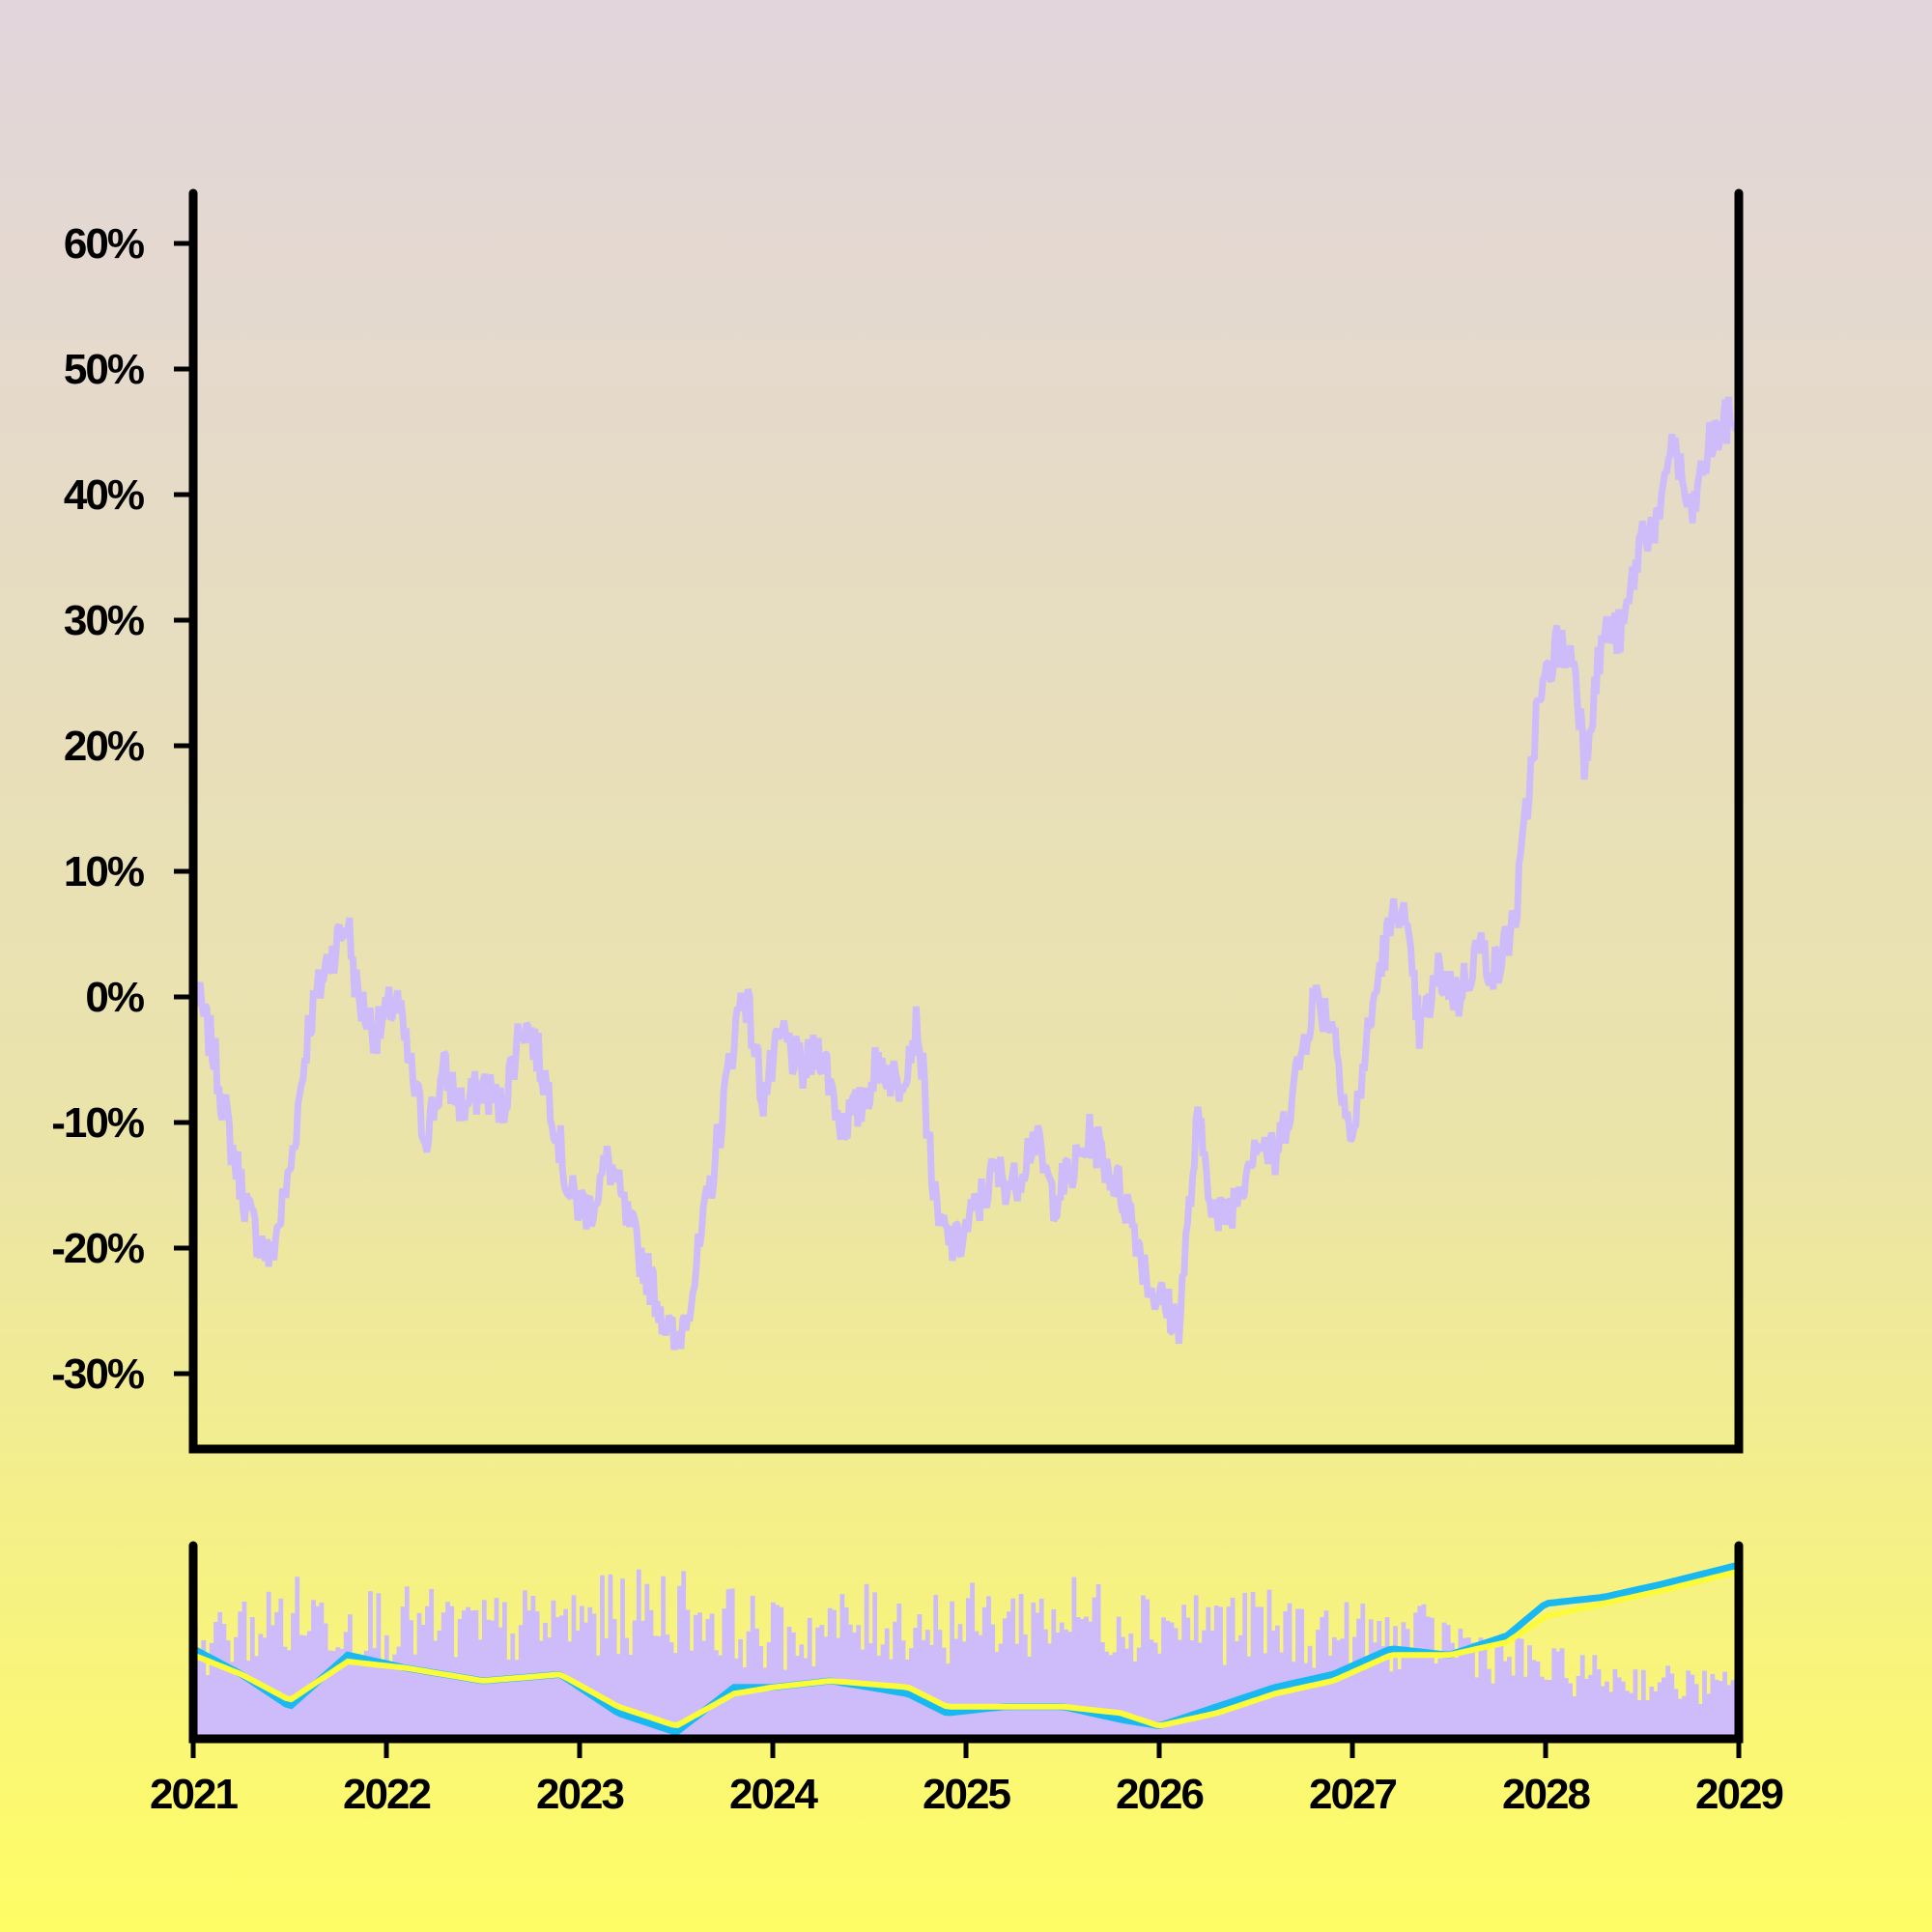 The height and width of the screenshot is (1932, 1932). I want to click on x-tick-label: 2024, so click(773, 1794).